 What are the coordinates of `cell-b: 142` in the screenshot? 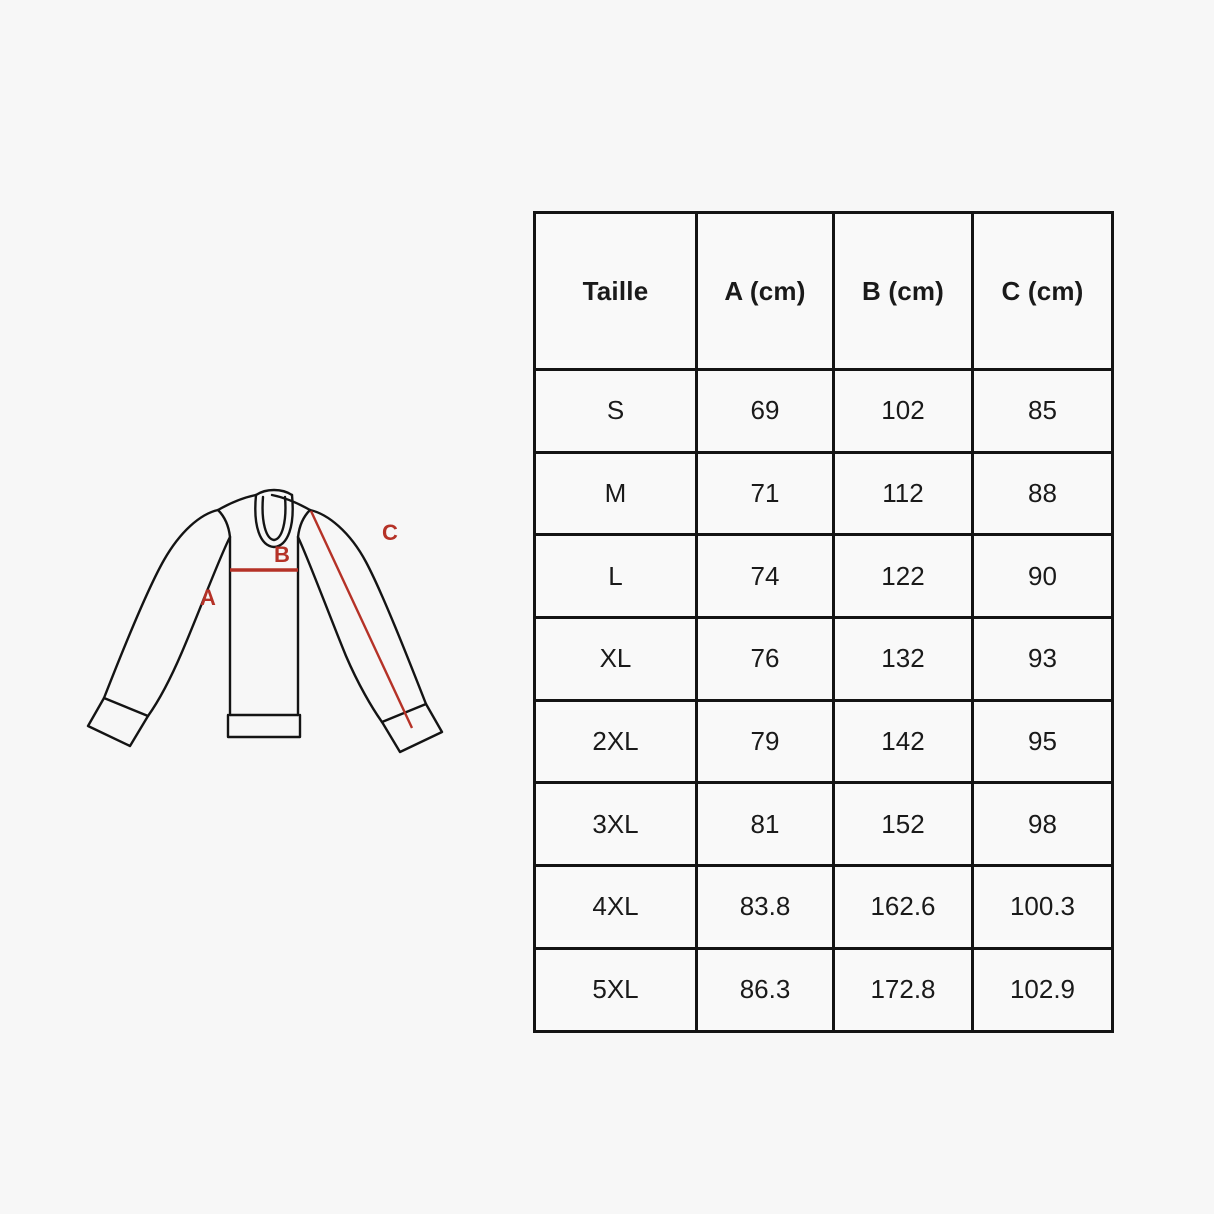 It's located at (903, 741).